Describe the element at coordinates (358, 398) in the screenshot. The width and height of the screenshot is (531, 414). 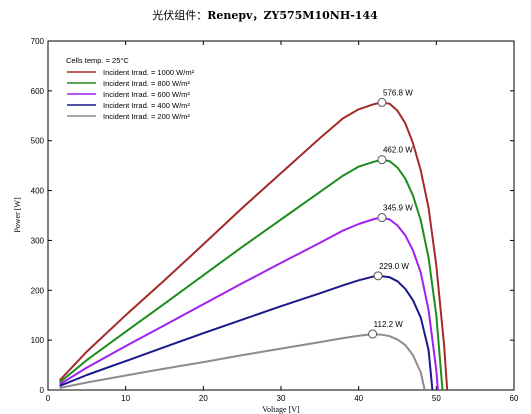
I see `x-tick-label: 40` at that location.